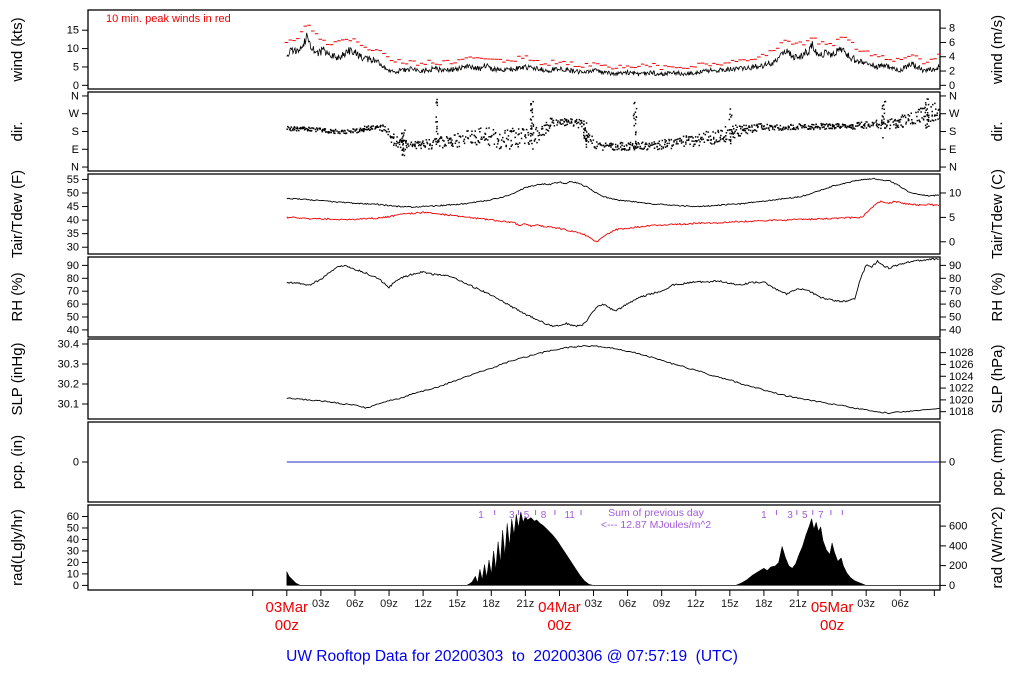 This screenshot has height=700, width=1024. I want to click on slp-ytick-label-right: 1018, so click(961, 412).